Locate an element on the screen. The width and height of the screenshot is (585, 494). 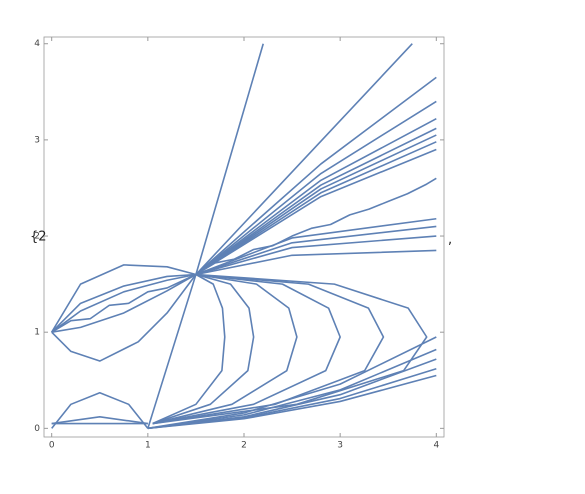
y-tick-label: 4 is located at coordinates (37, 44).